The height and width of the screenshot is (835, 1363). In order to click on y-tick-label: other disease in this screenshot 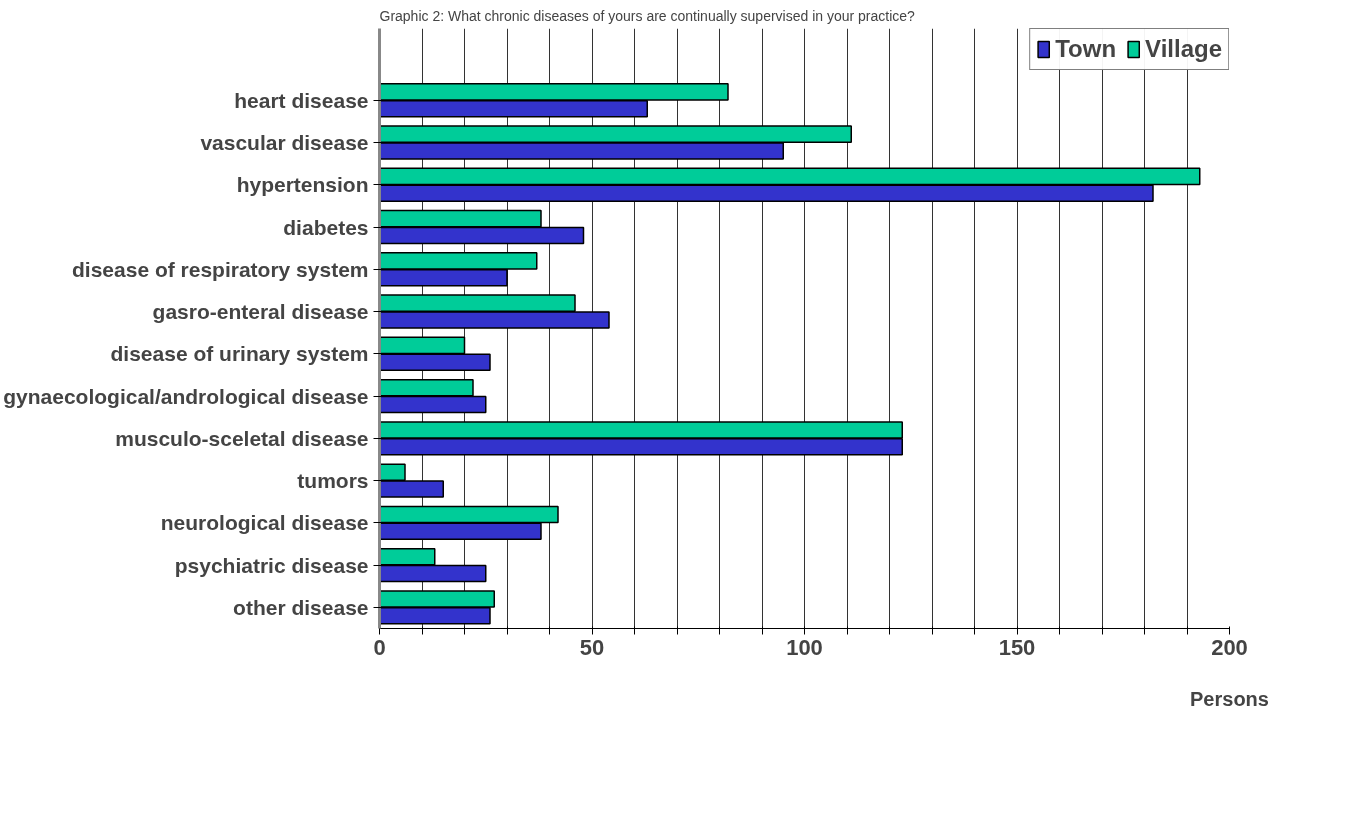, I will do `click(301, 607)`.